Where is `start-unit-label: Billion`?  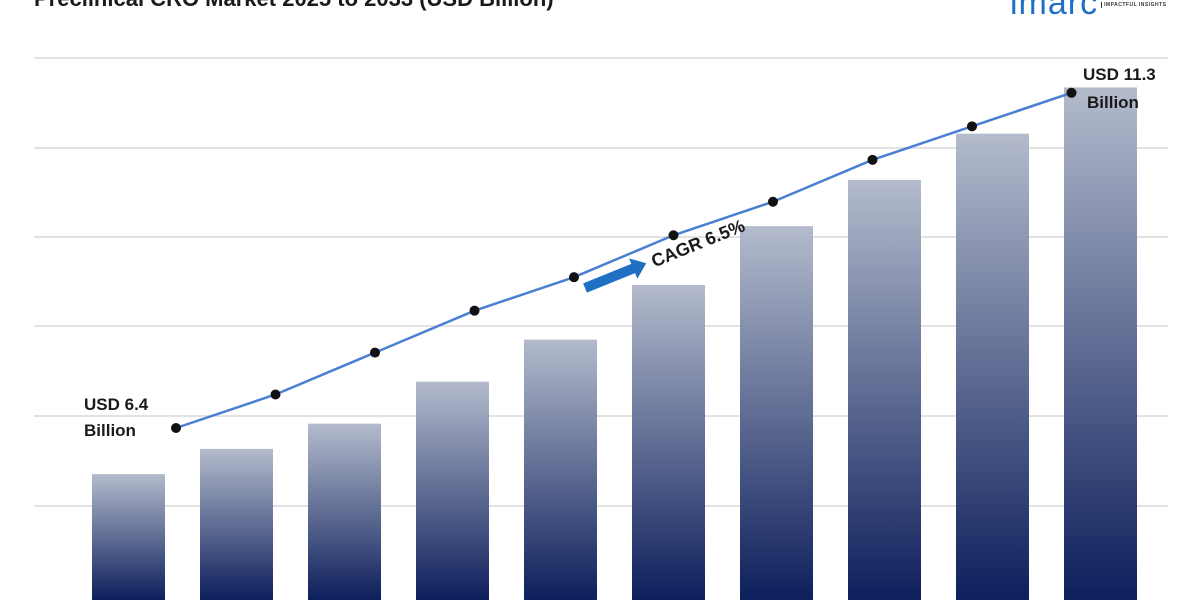 start-unit-label: Billion is located at coordinates (110, 430).